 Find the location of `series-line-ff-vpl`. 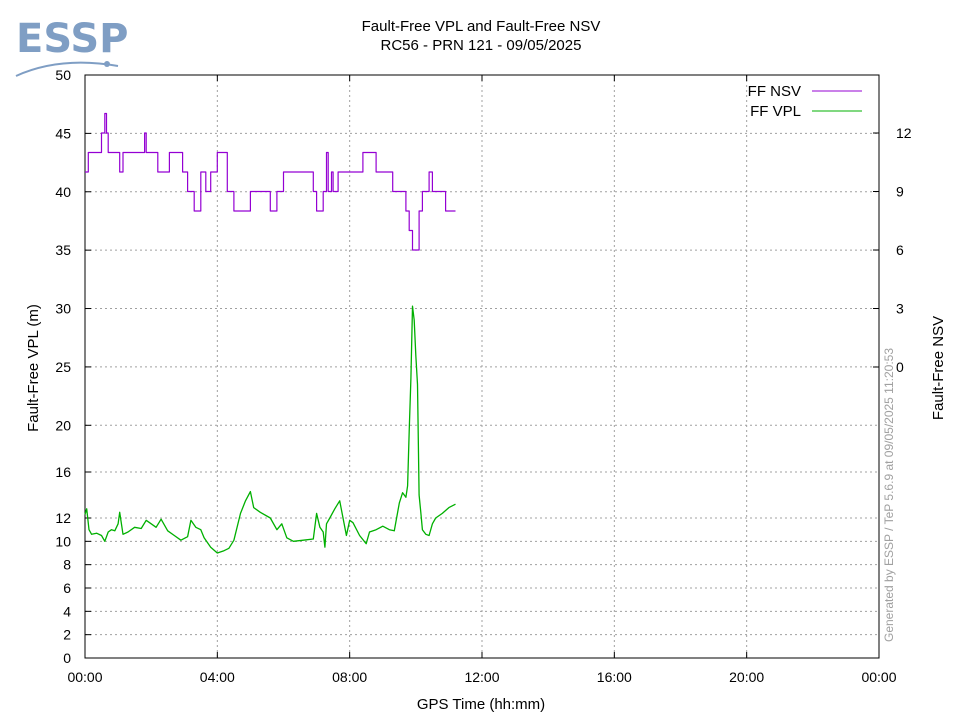

series-line-ff-vpl is located at coordinates (270, 429).